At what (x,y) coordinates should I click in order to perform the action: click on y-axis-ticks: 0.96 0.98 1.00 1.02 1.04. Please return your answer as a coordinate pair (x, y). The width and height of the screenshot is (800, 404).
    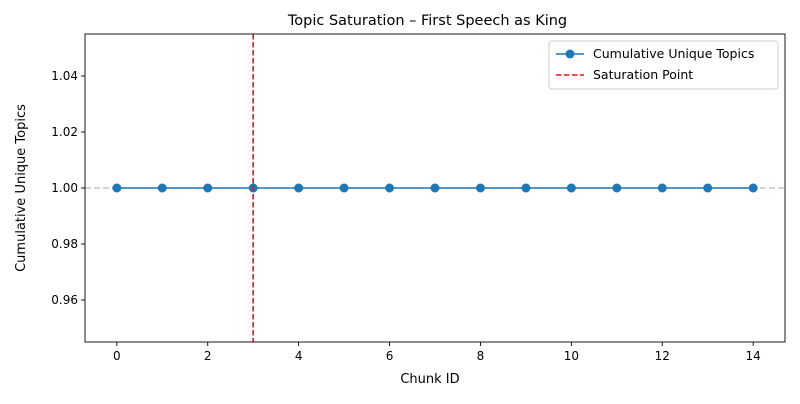
    Looking at the image, I should click on (68, 188).